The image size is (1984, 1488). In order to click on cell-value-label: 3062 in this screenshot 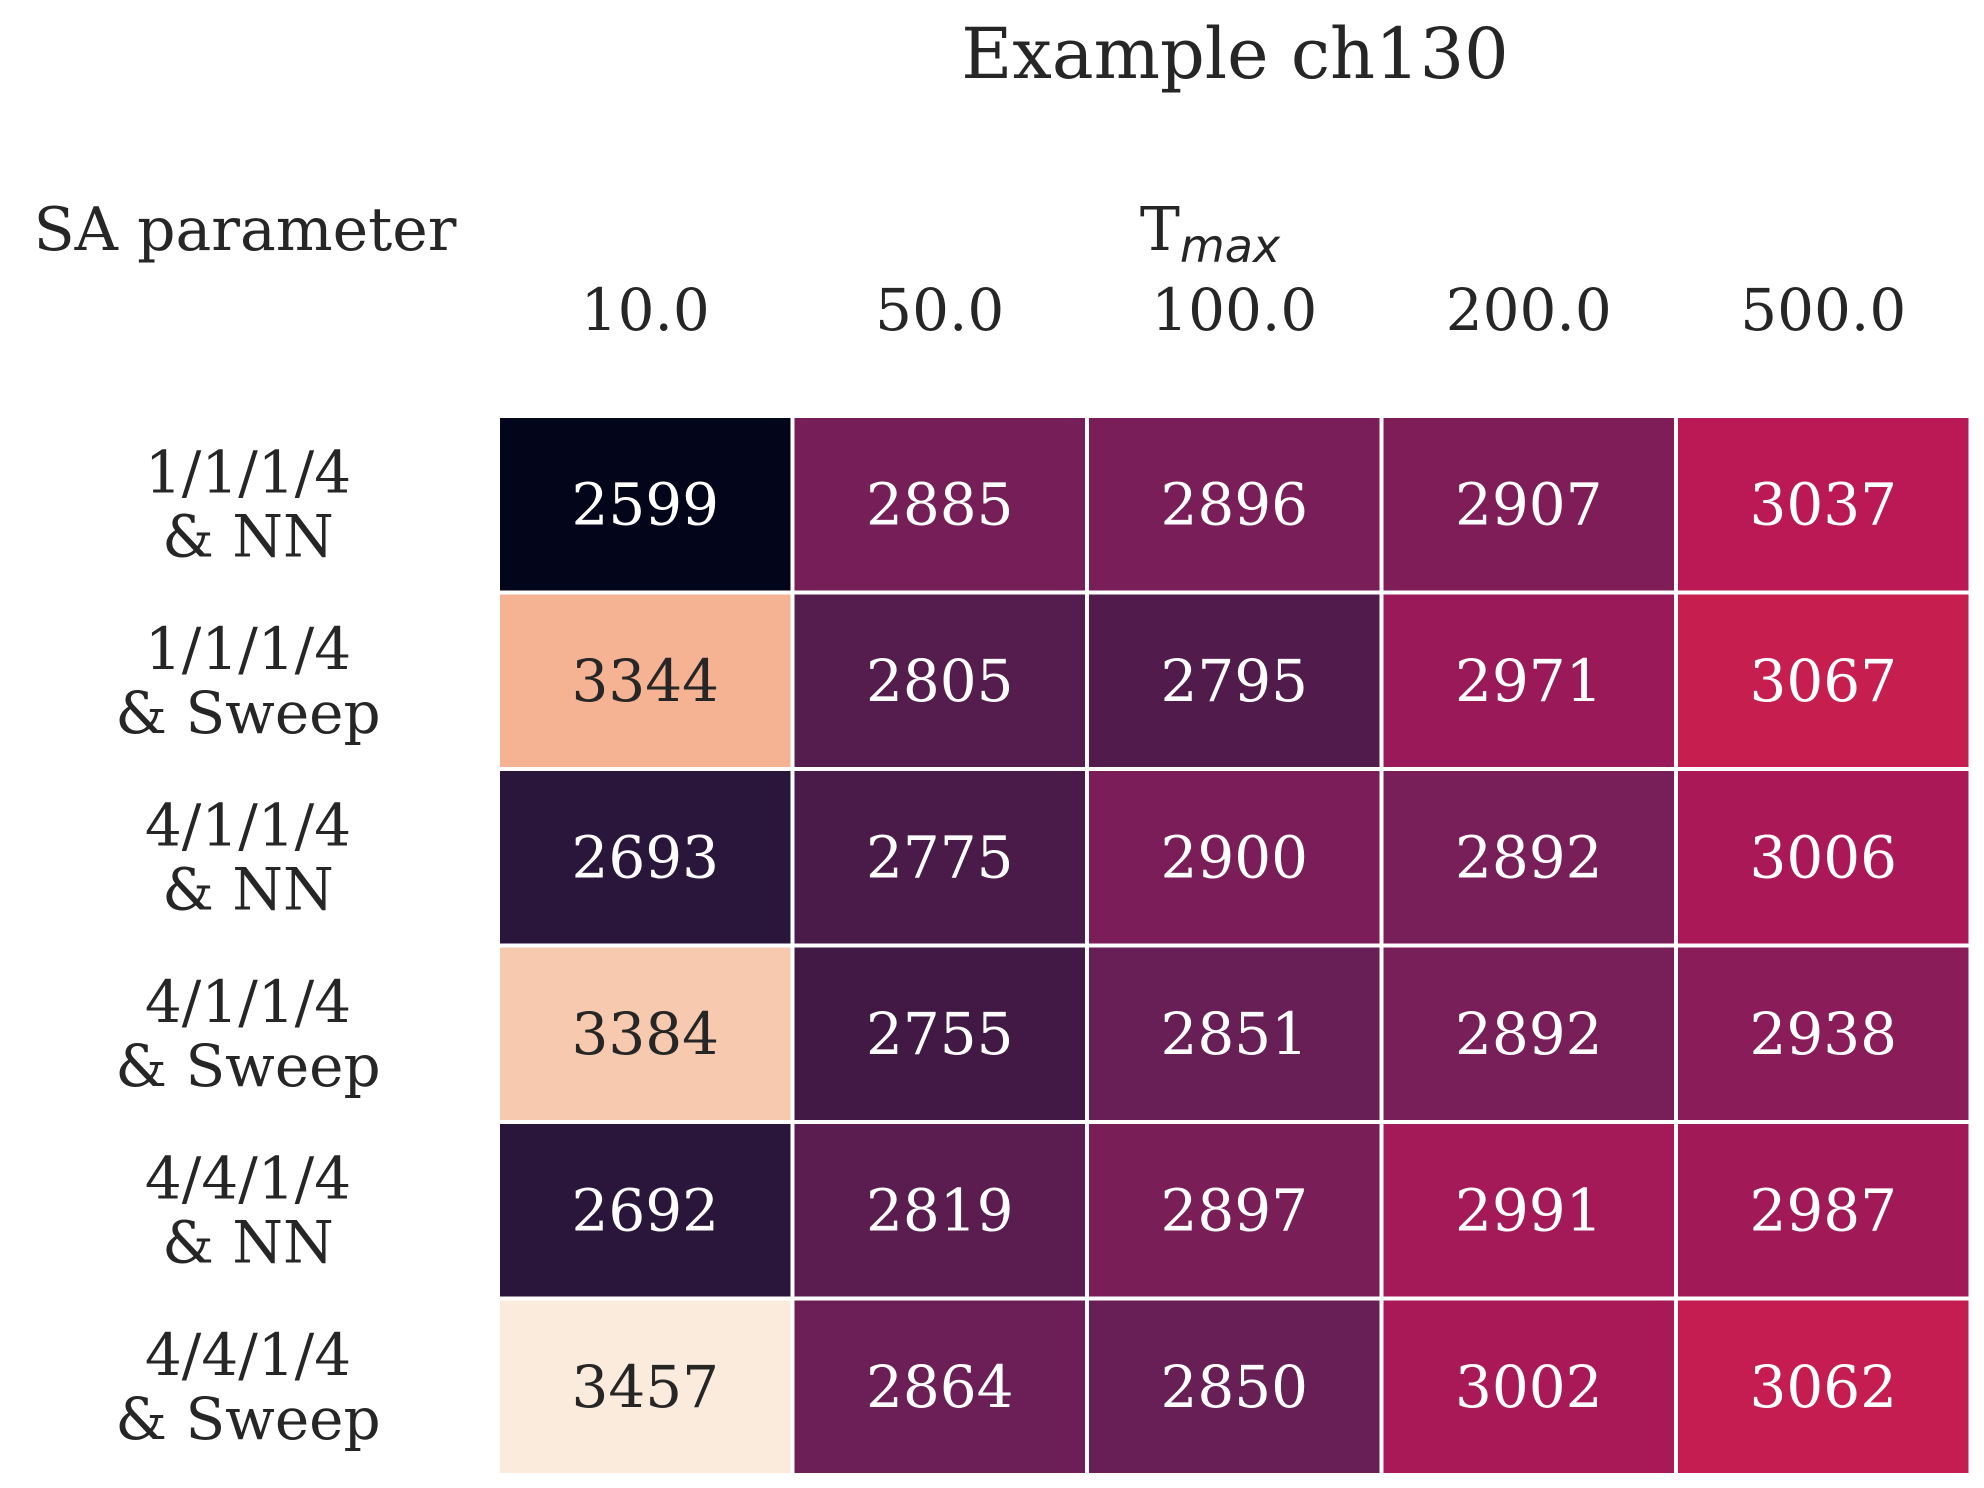, I will do `click(1823, 1387)`.